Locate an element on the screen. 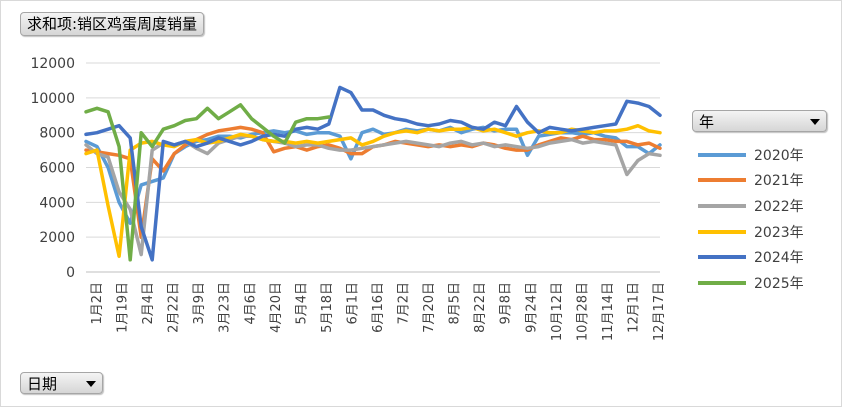 This screenshot has width=842, height=407. legend-item: 2022年 is located at coordinates (768, 206).